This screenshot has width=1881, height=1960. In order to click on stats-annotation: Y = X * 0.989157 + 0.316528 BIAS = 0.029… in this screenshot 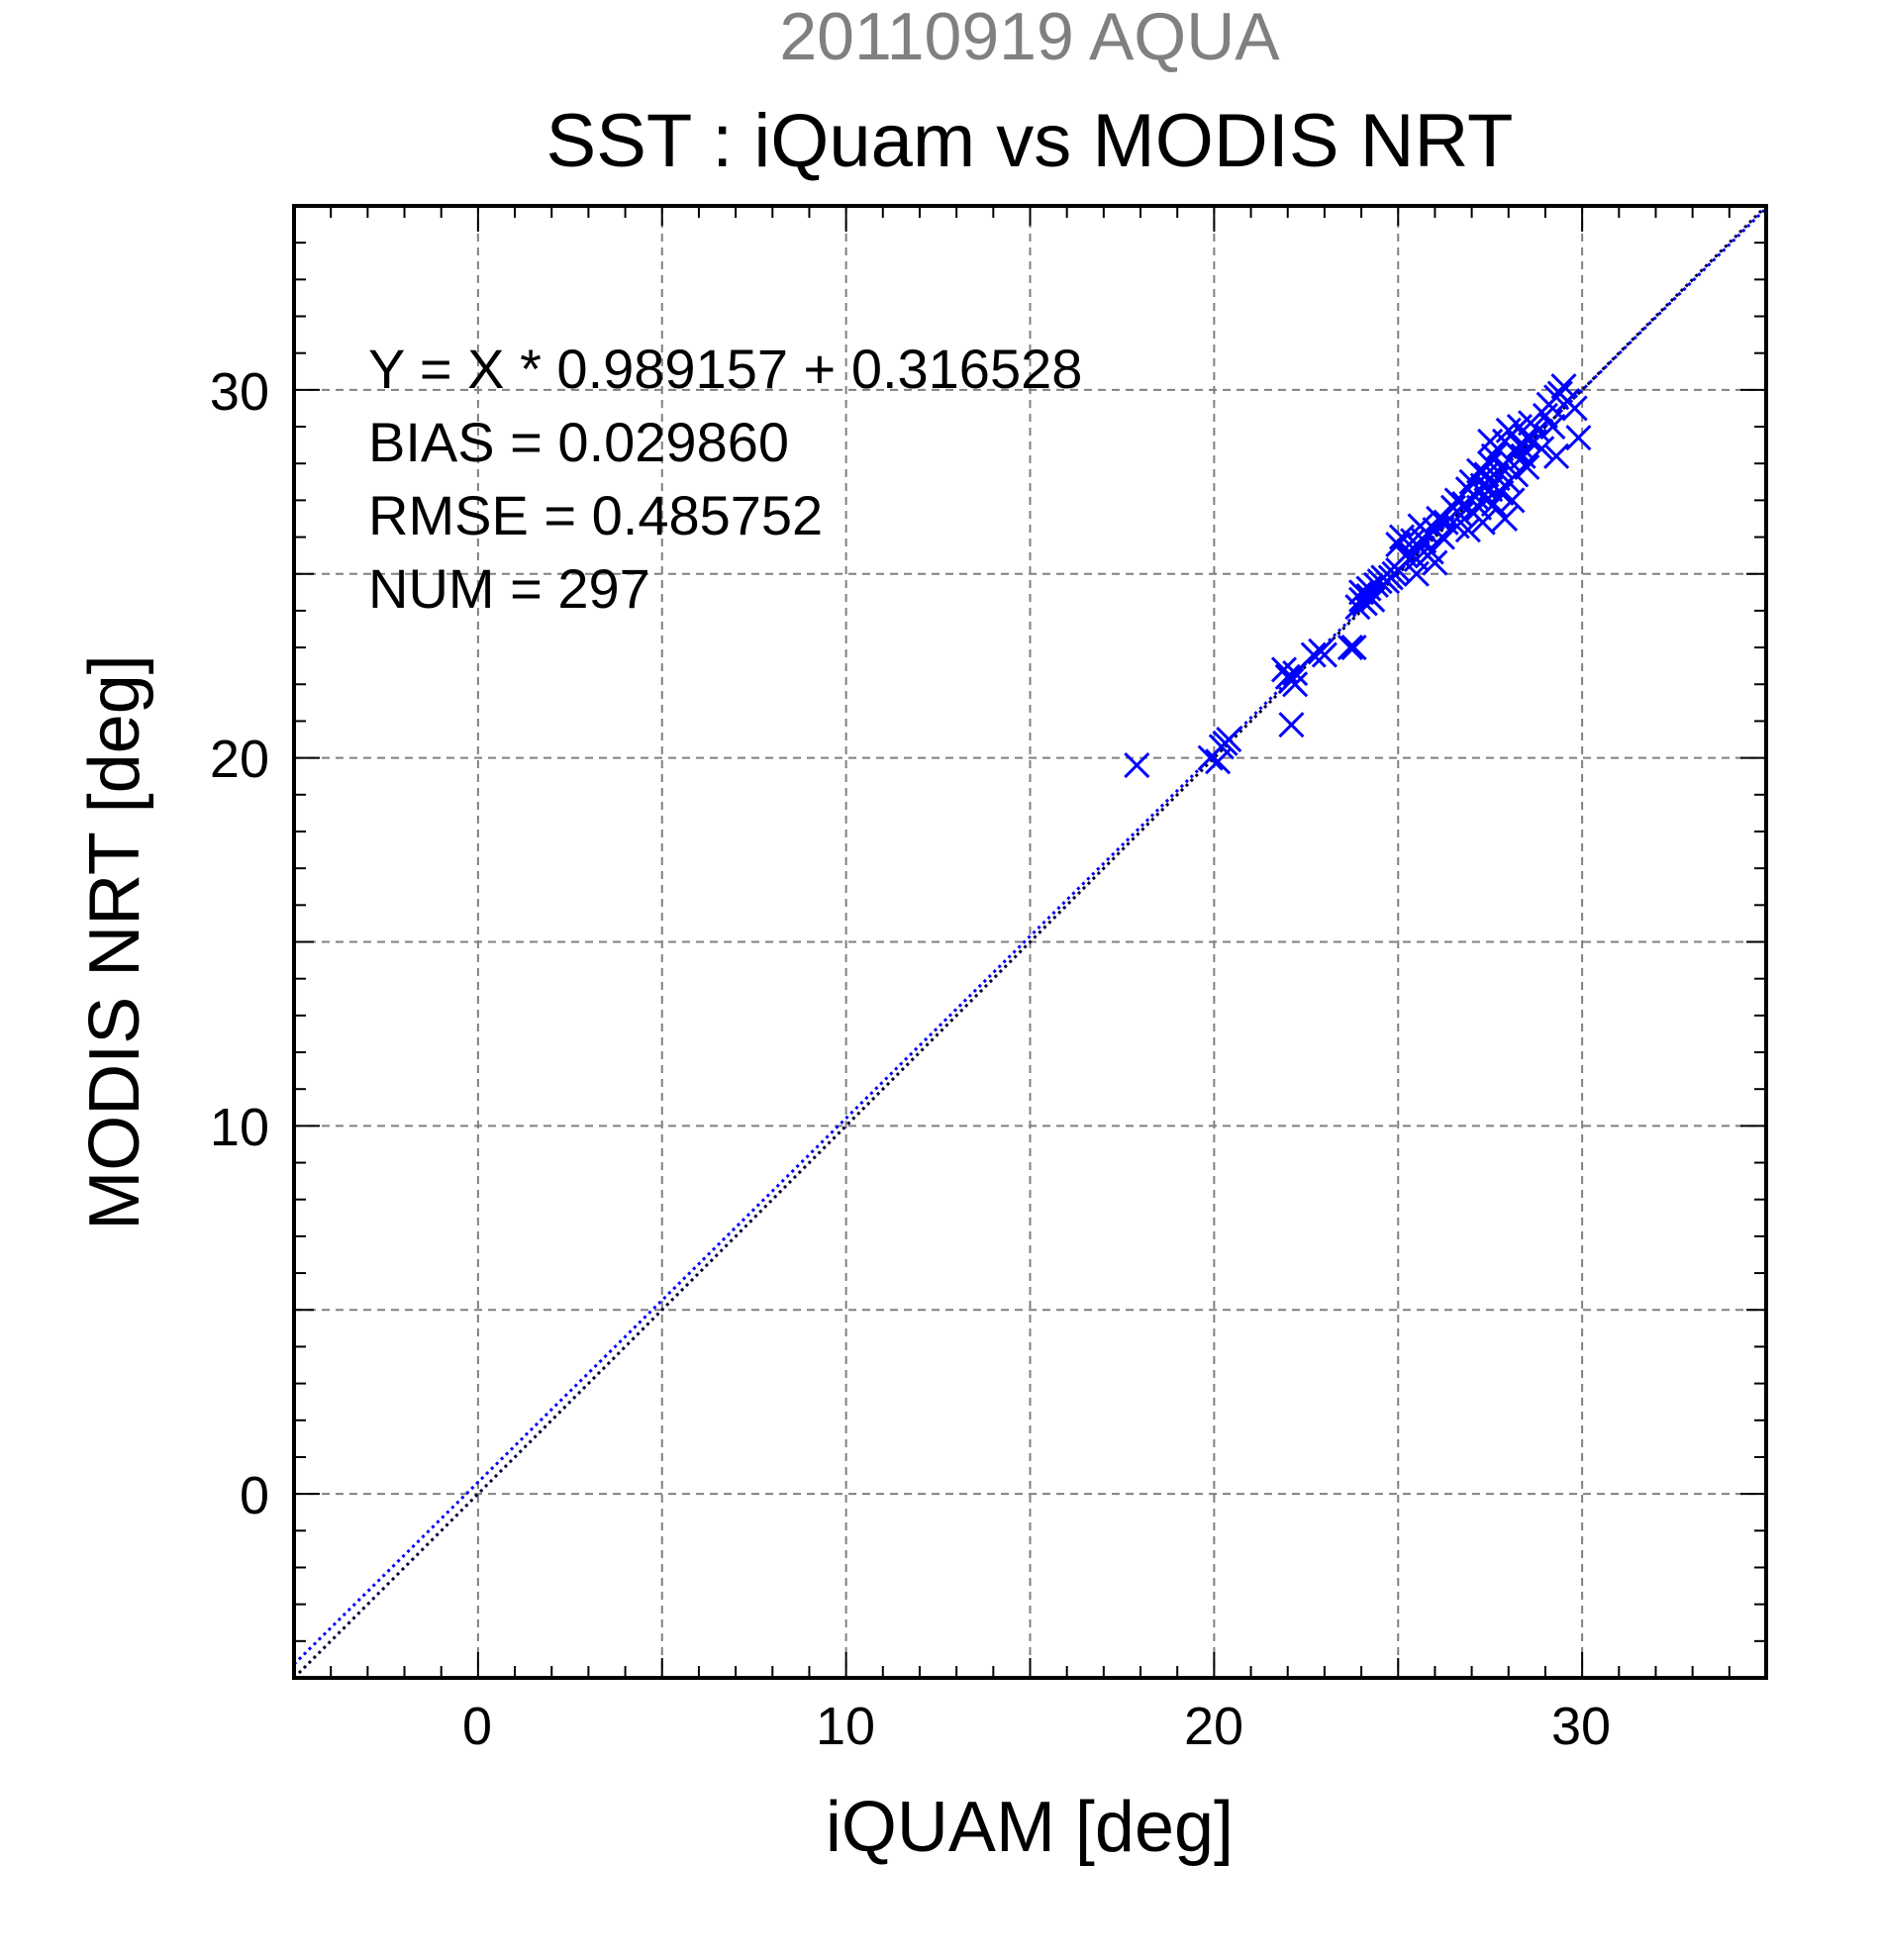, I will do `click(725, 479)`.